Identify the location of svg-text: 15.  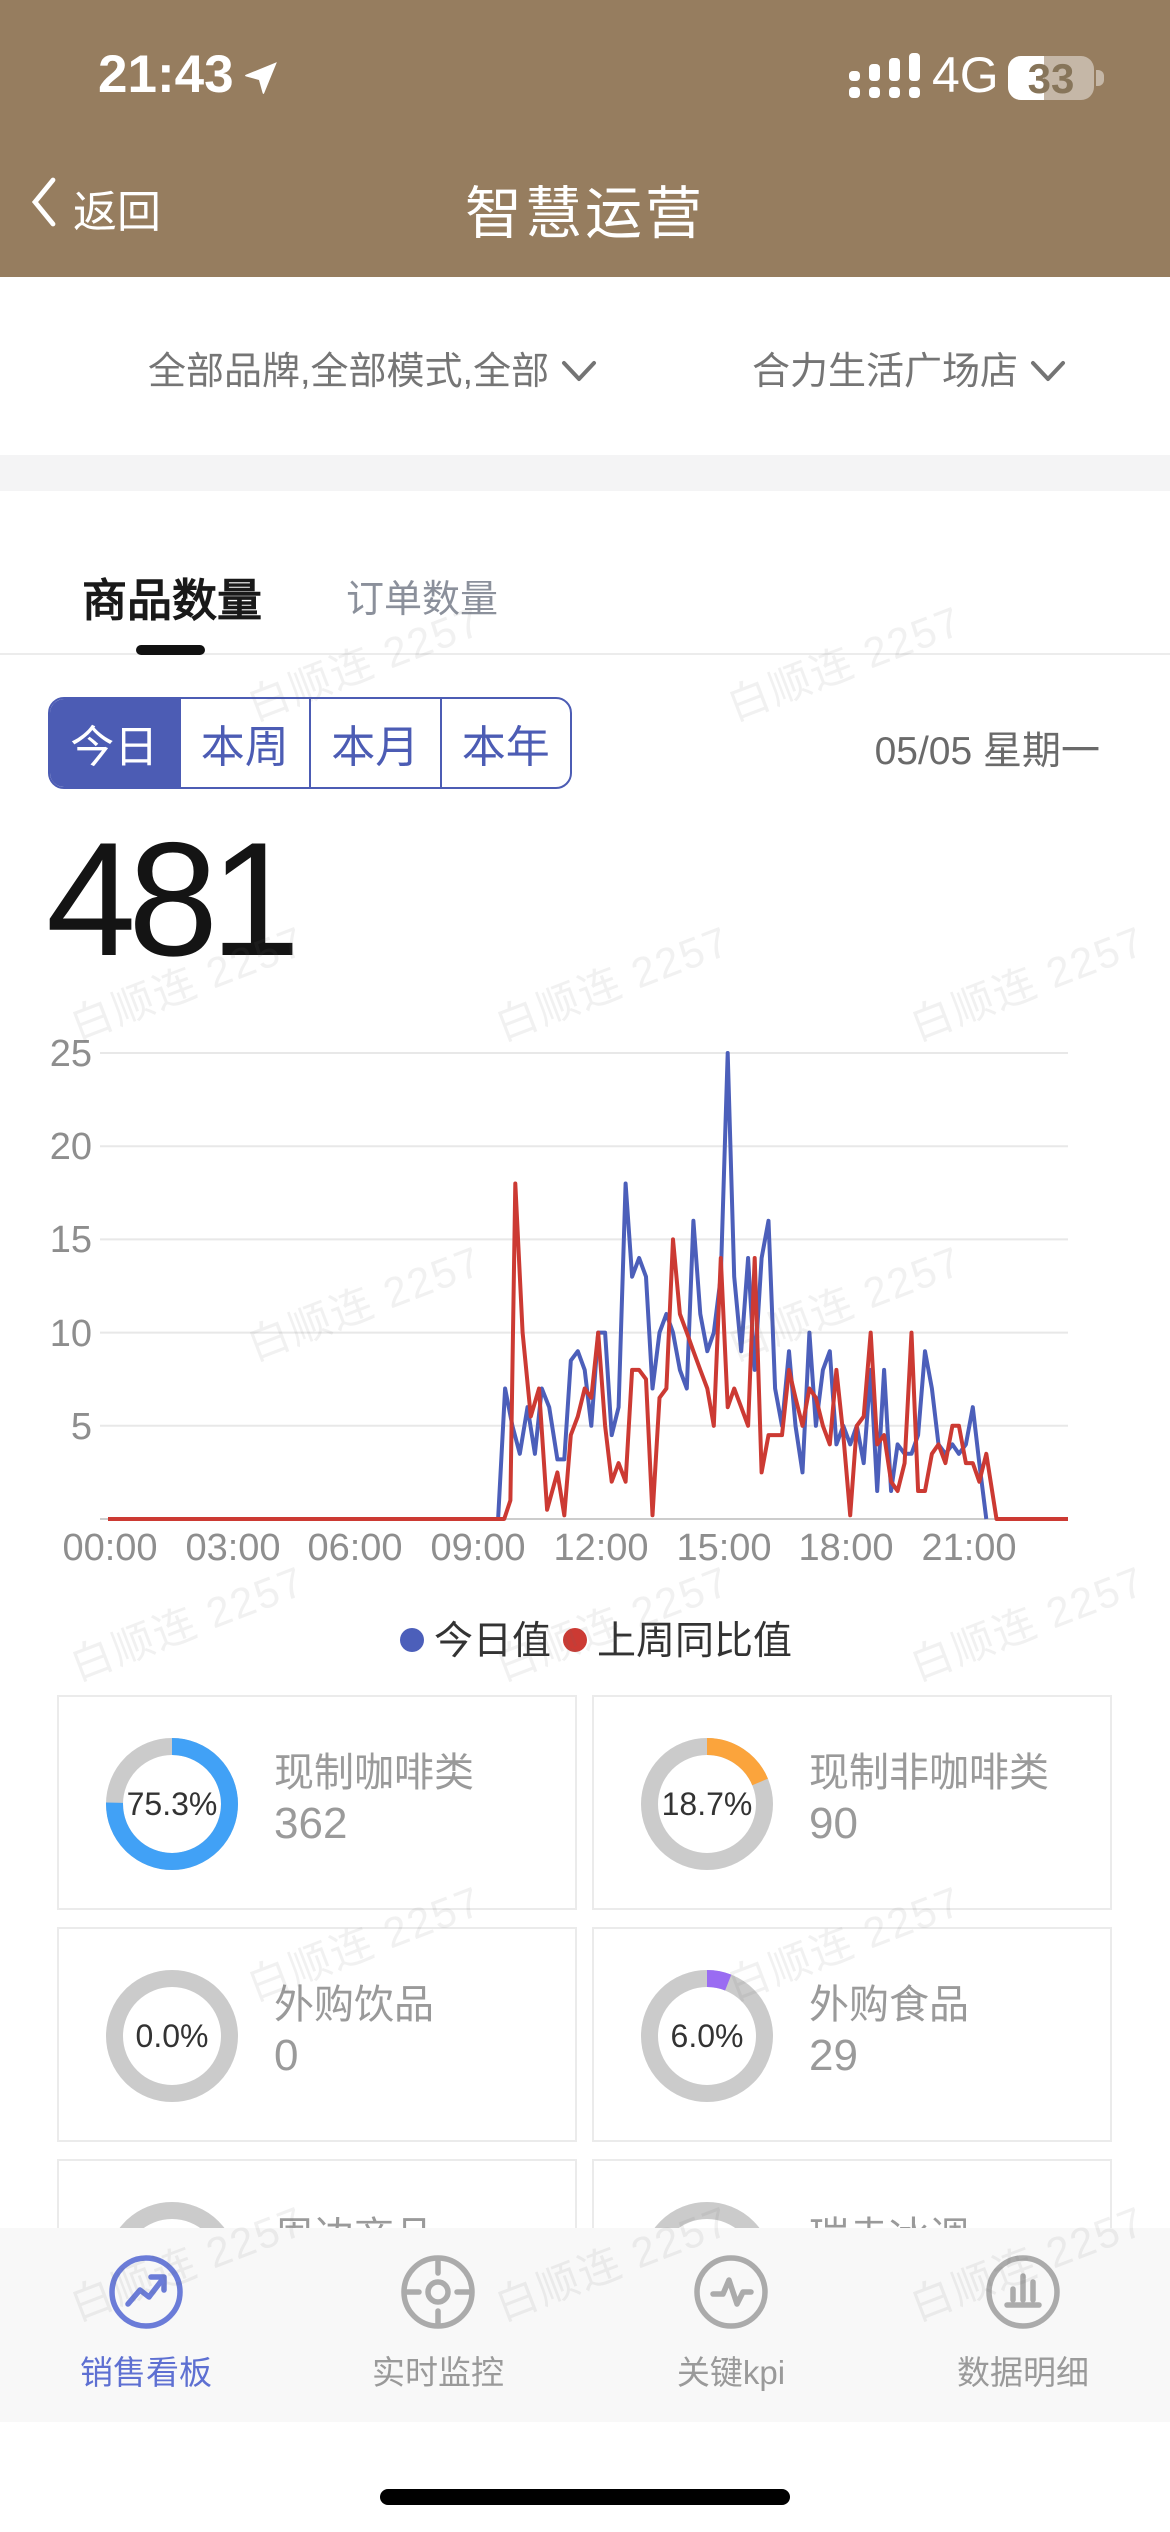
(71, 1240).